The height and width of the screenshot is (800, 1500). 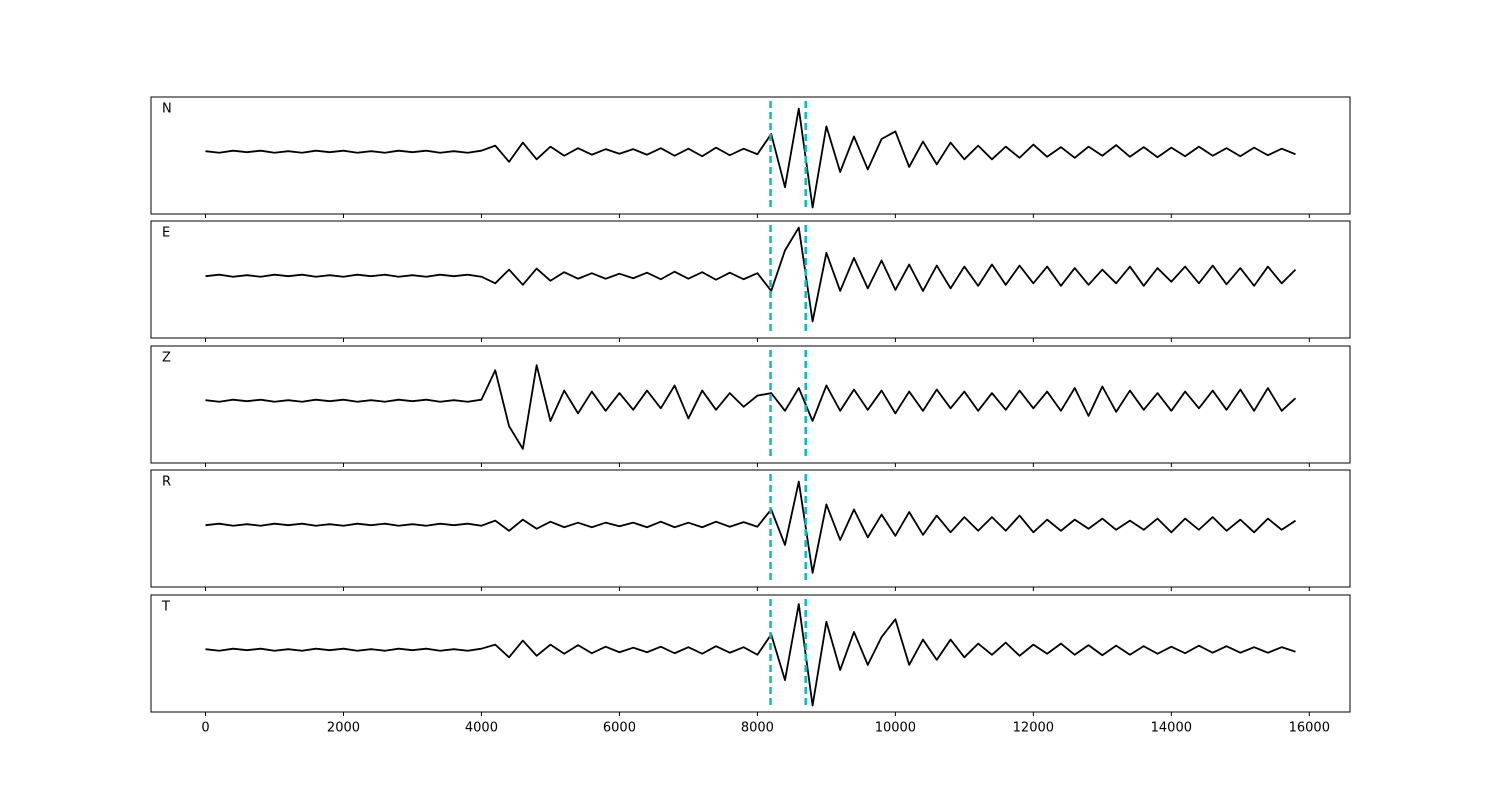 I want to click on panel-label: Z, so click(x=166, y=358).